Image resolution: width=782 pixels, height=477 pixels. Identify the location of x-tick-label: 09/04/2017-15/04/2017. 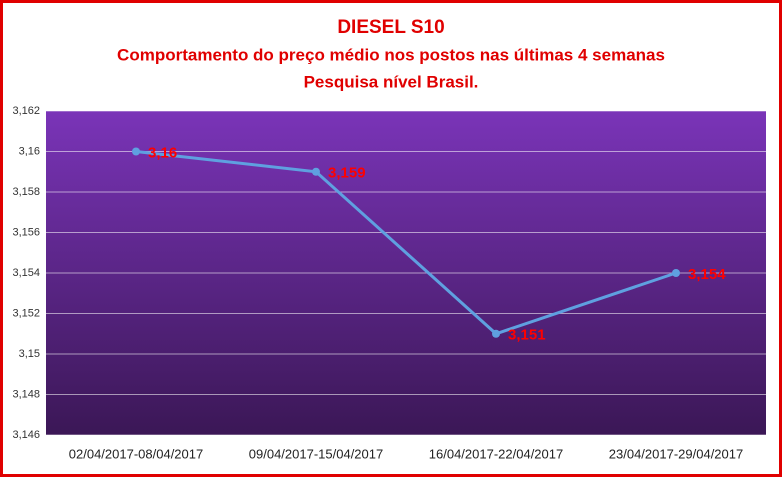
(316, 453).